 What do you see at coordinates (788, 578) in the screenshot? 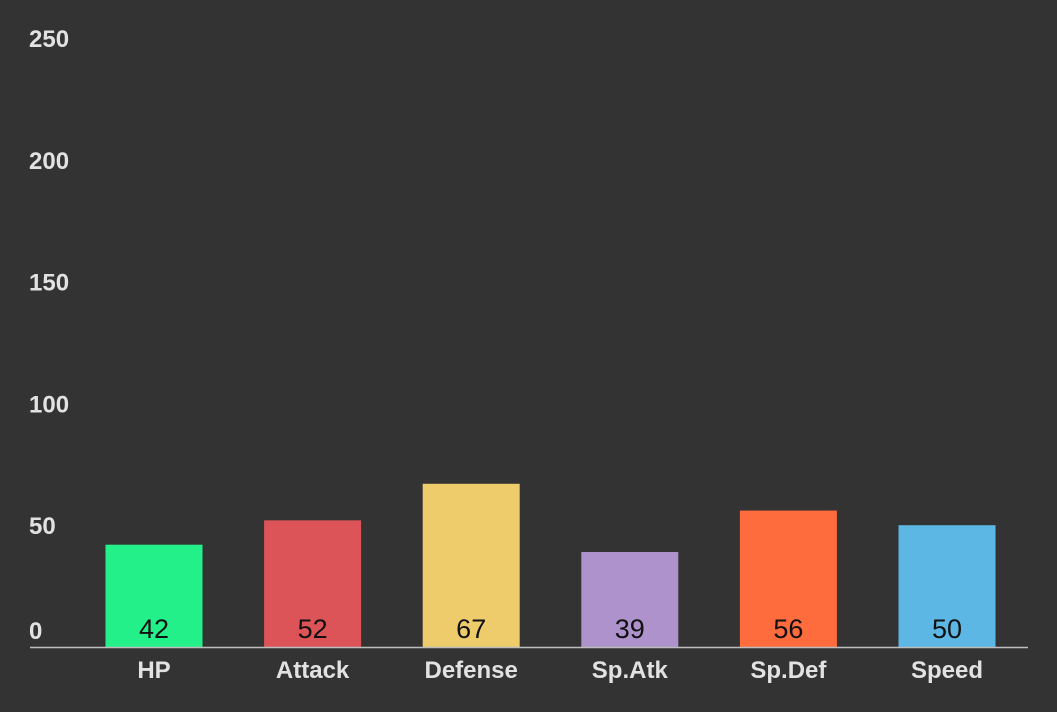
I see `bar-sp-def` at bounding box center [788, 578].